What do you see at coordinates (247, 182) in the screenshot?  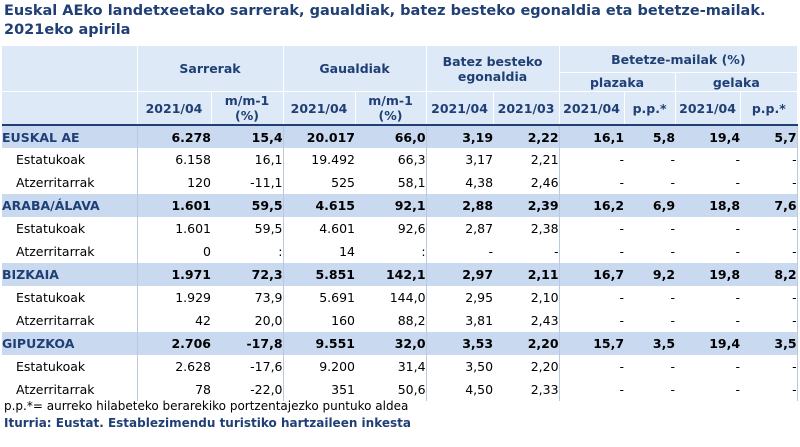 I see `table-cell: -11,1` at bounding box center [247, 182].